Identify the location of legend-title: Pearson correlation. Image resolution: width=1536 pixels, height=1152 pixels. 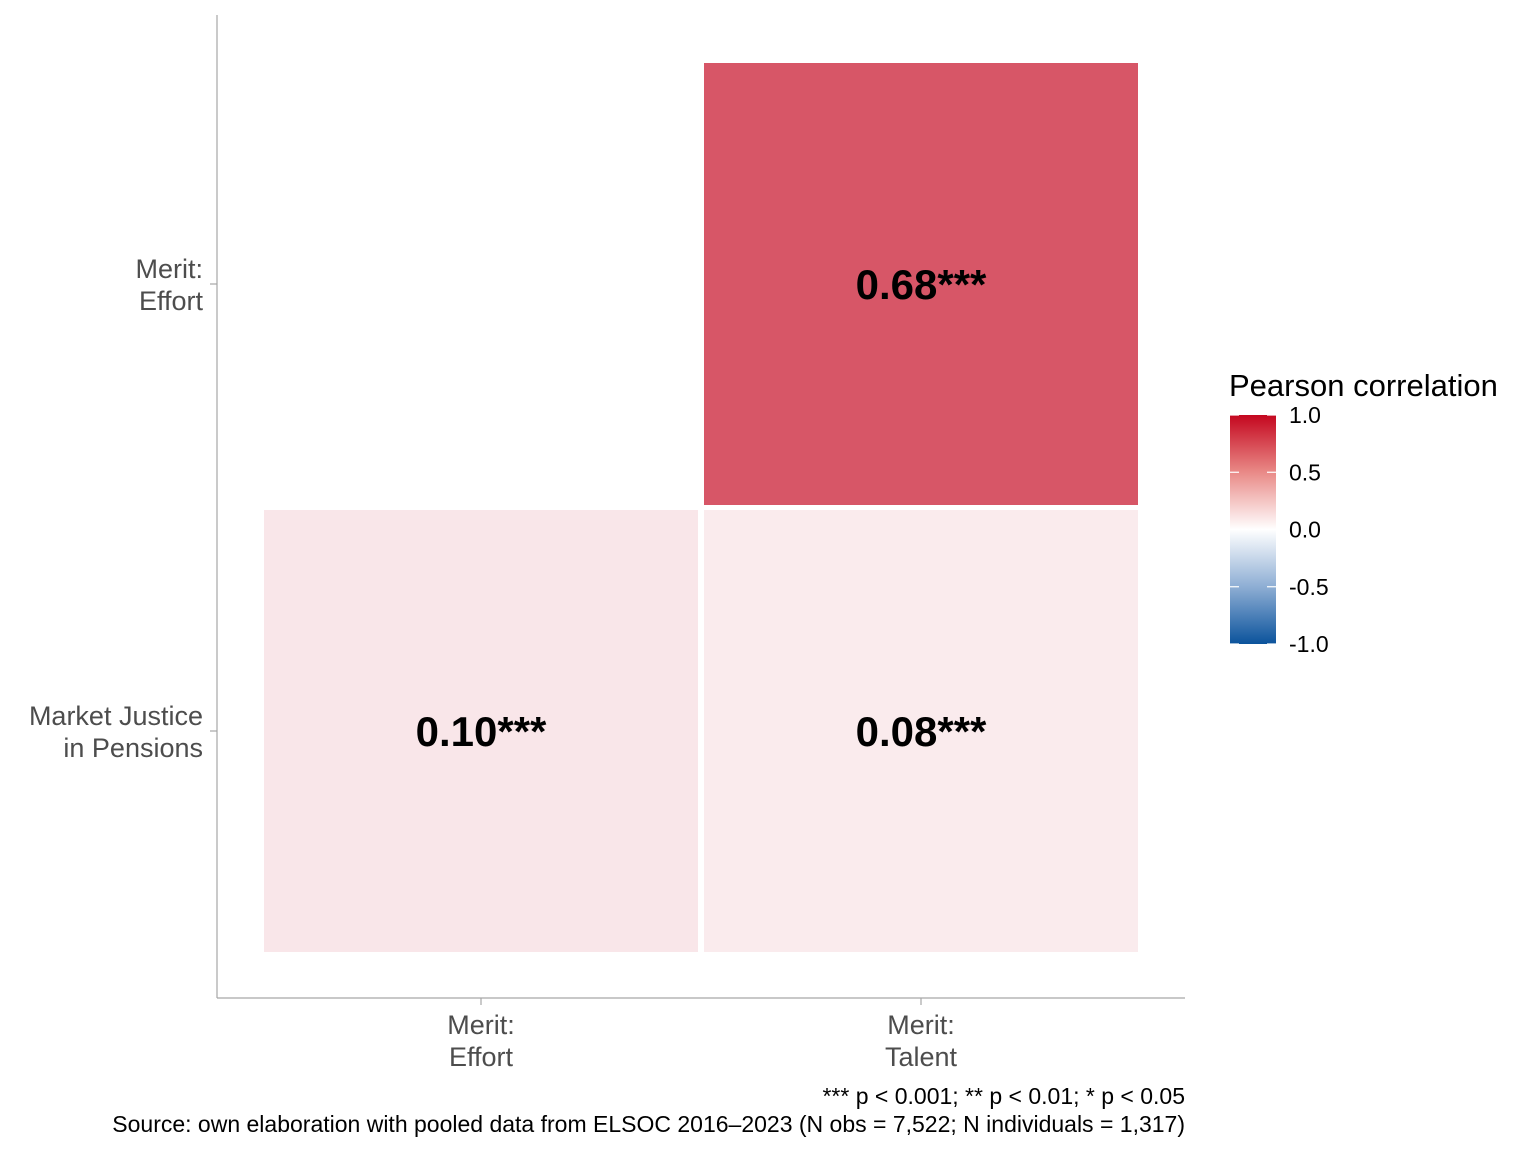
(1363, 385).